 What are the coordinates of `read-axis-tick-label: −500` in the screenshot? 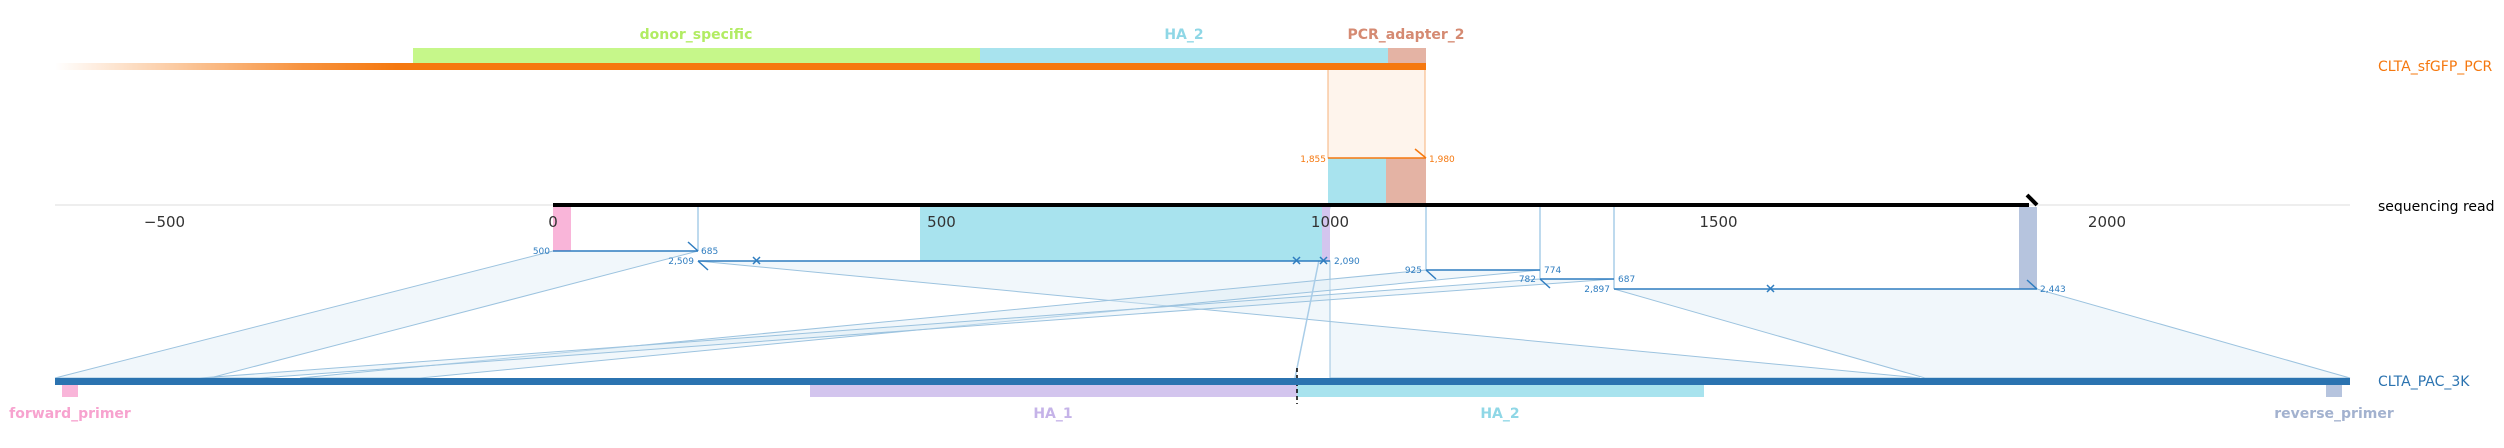 It's located at (164, 222).